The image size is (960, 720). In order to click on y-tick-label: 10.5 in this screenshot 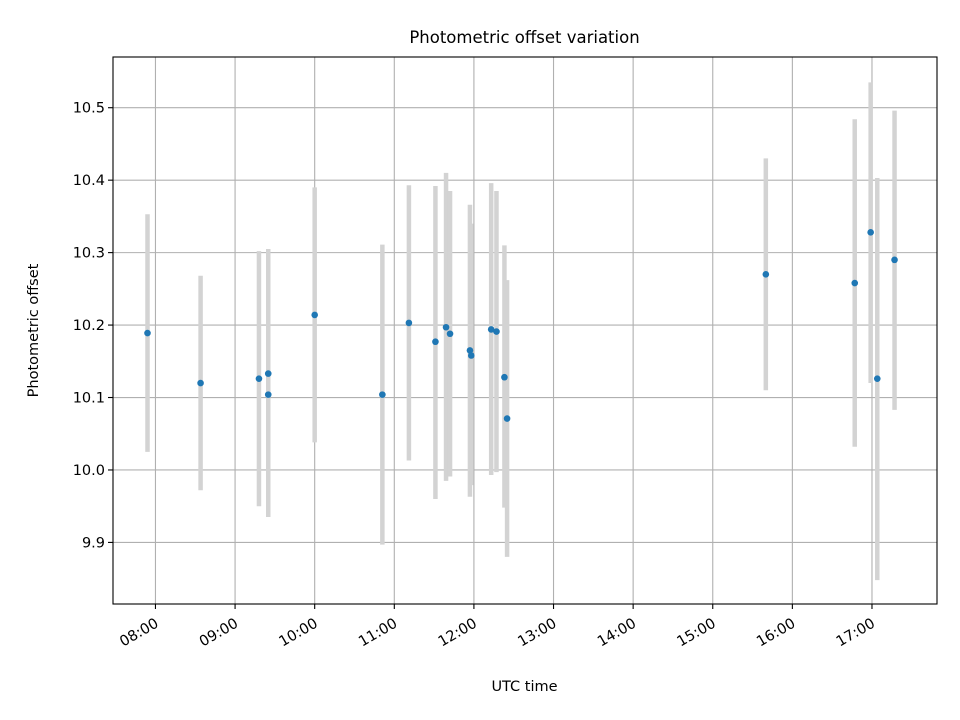, I will do `click(89, 109)`.